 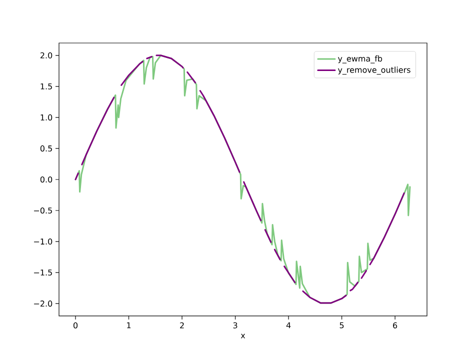 What do you see at coordinates (182, 325) in the screenshot?
I see `x-tick-label: 2` at bounding box center [182, 325].